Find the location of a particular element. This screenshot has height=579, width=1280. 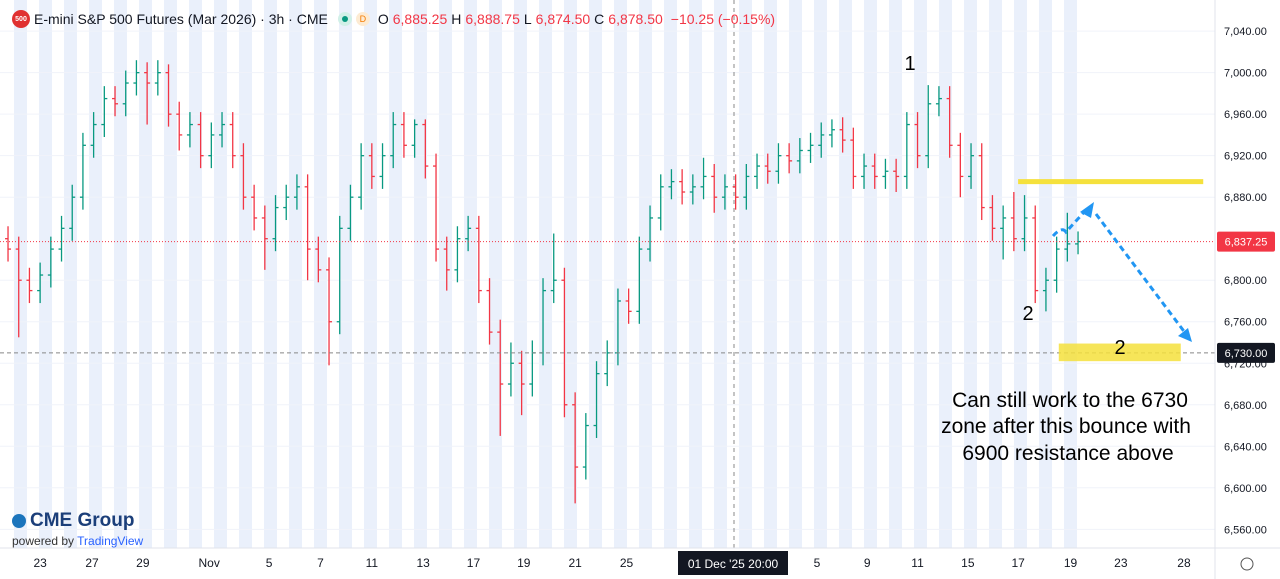

note-line: Can still work to the 6730 is located at coordinates (1070, 400).